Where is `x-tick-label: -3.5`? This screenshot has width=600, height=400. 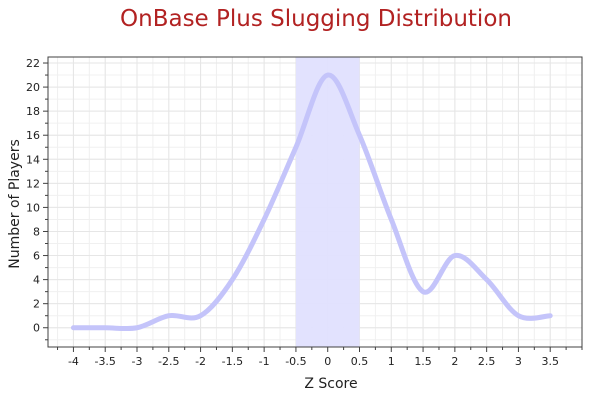 x-tick-label: -3.5 is located at coordinates (104, 361).